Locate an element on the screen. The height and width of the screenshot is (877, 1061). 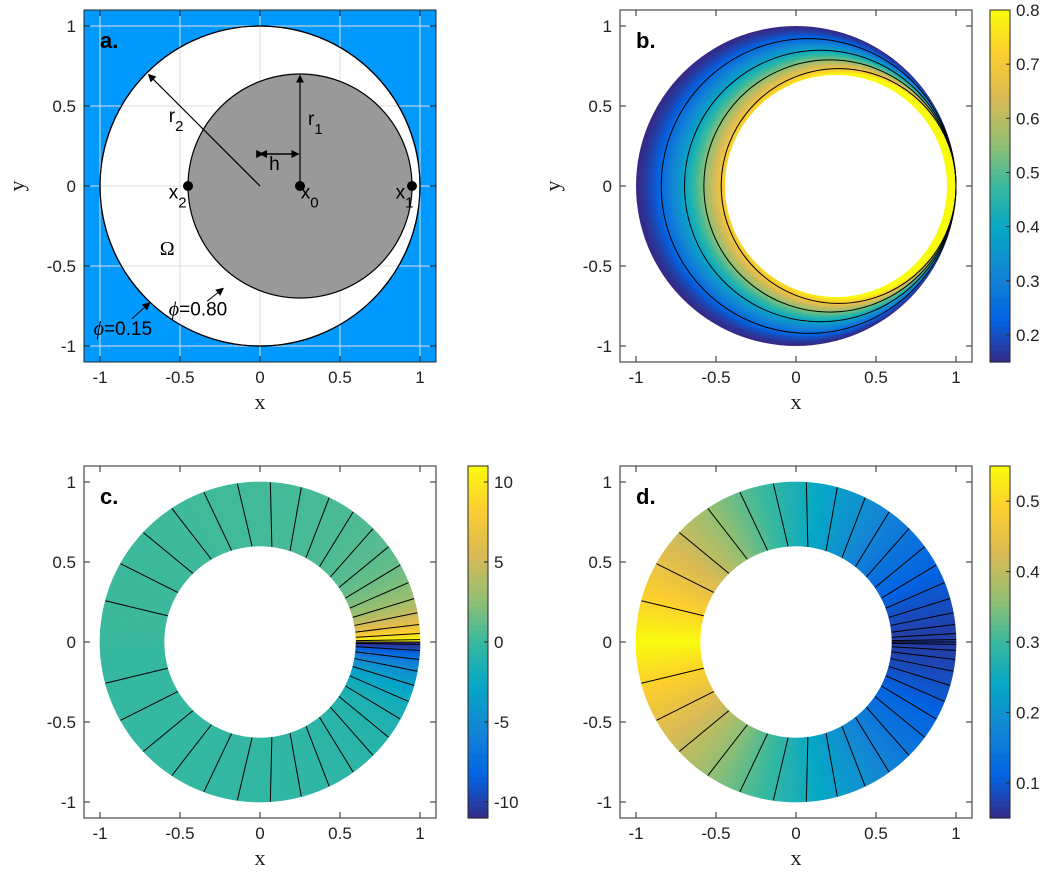
phi-outer-value: =0.15 is located at coordinates (128, 329).